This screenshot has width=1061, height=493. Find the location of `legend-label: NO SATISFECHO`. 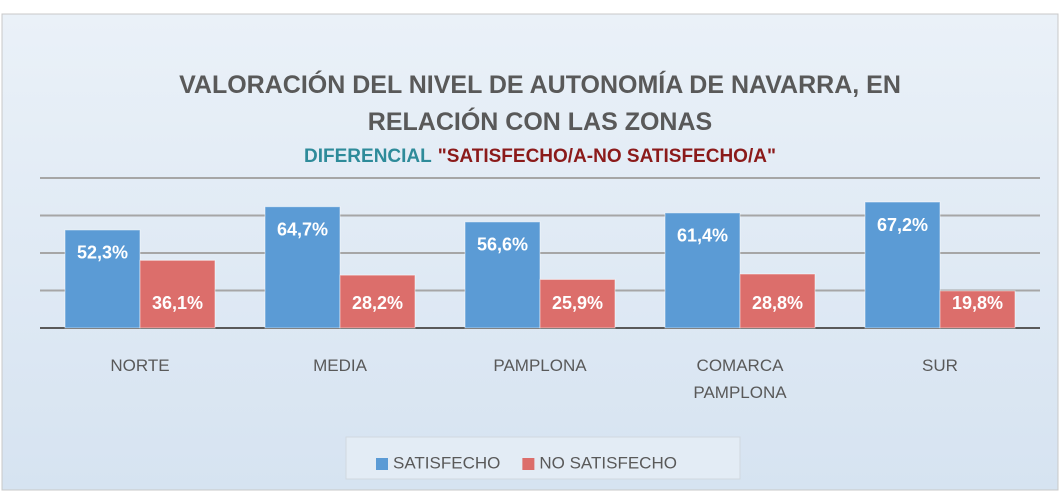

legend-label: NO SATISFECHO is located at coordinates (608, 462).